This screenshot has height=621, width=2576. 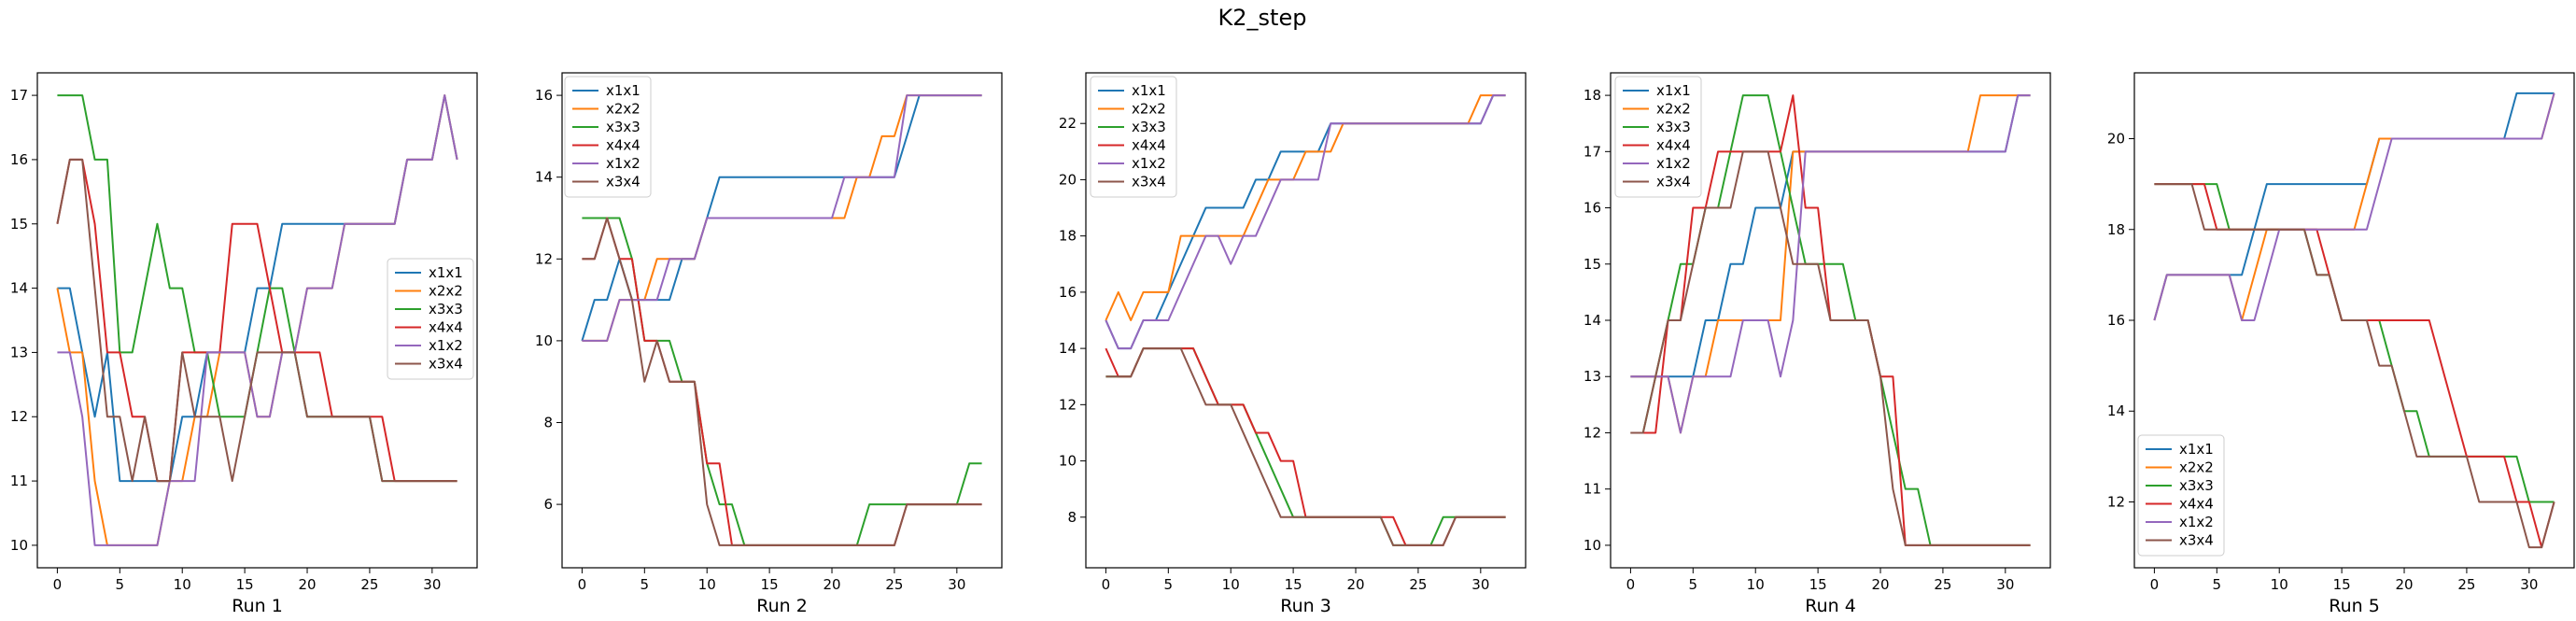 What do you see at coordinates (782, 606) in the screenshot?
I see `x-axis-label: Run 2` at bounding box center [782, 606].